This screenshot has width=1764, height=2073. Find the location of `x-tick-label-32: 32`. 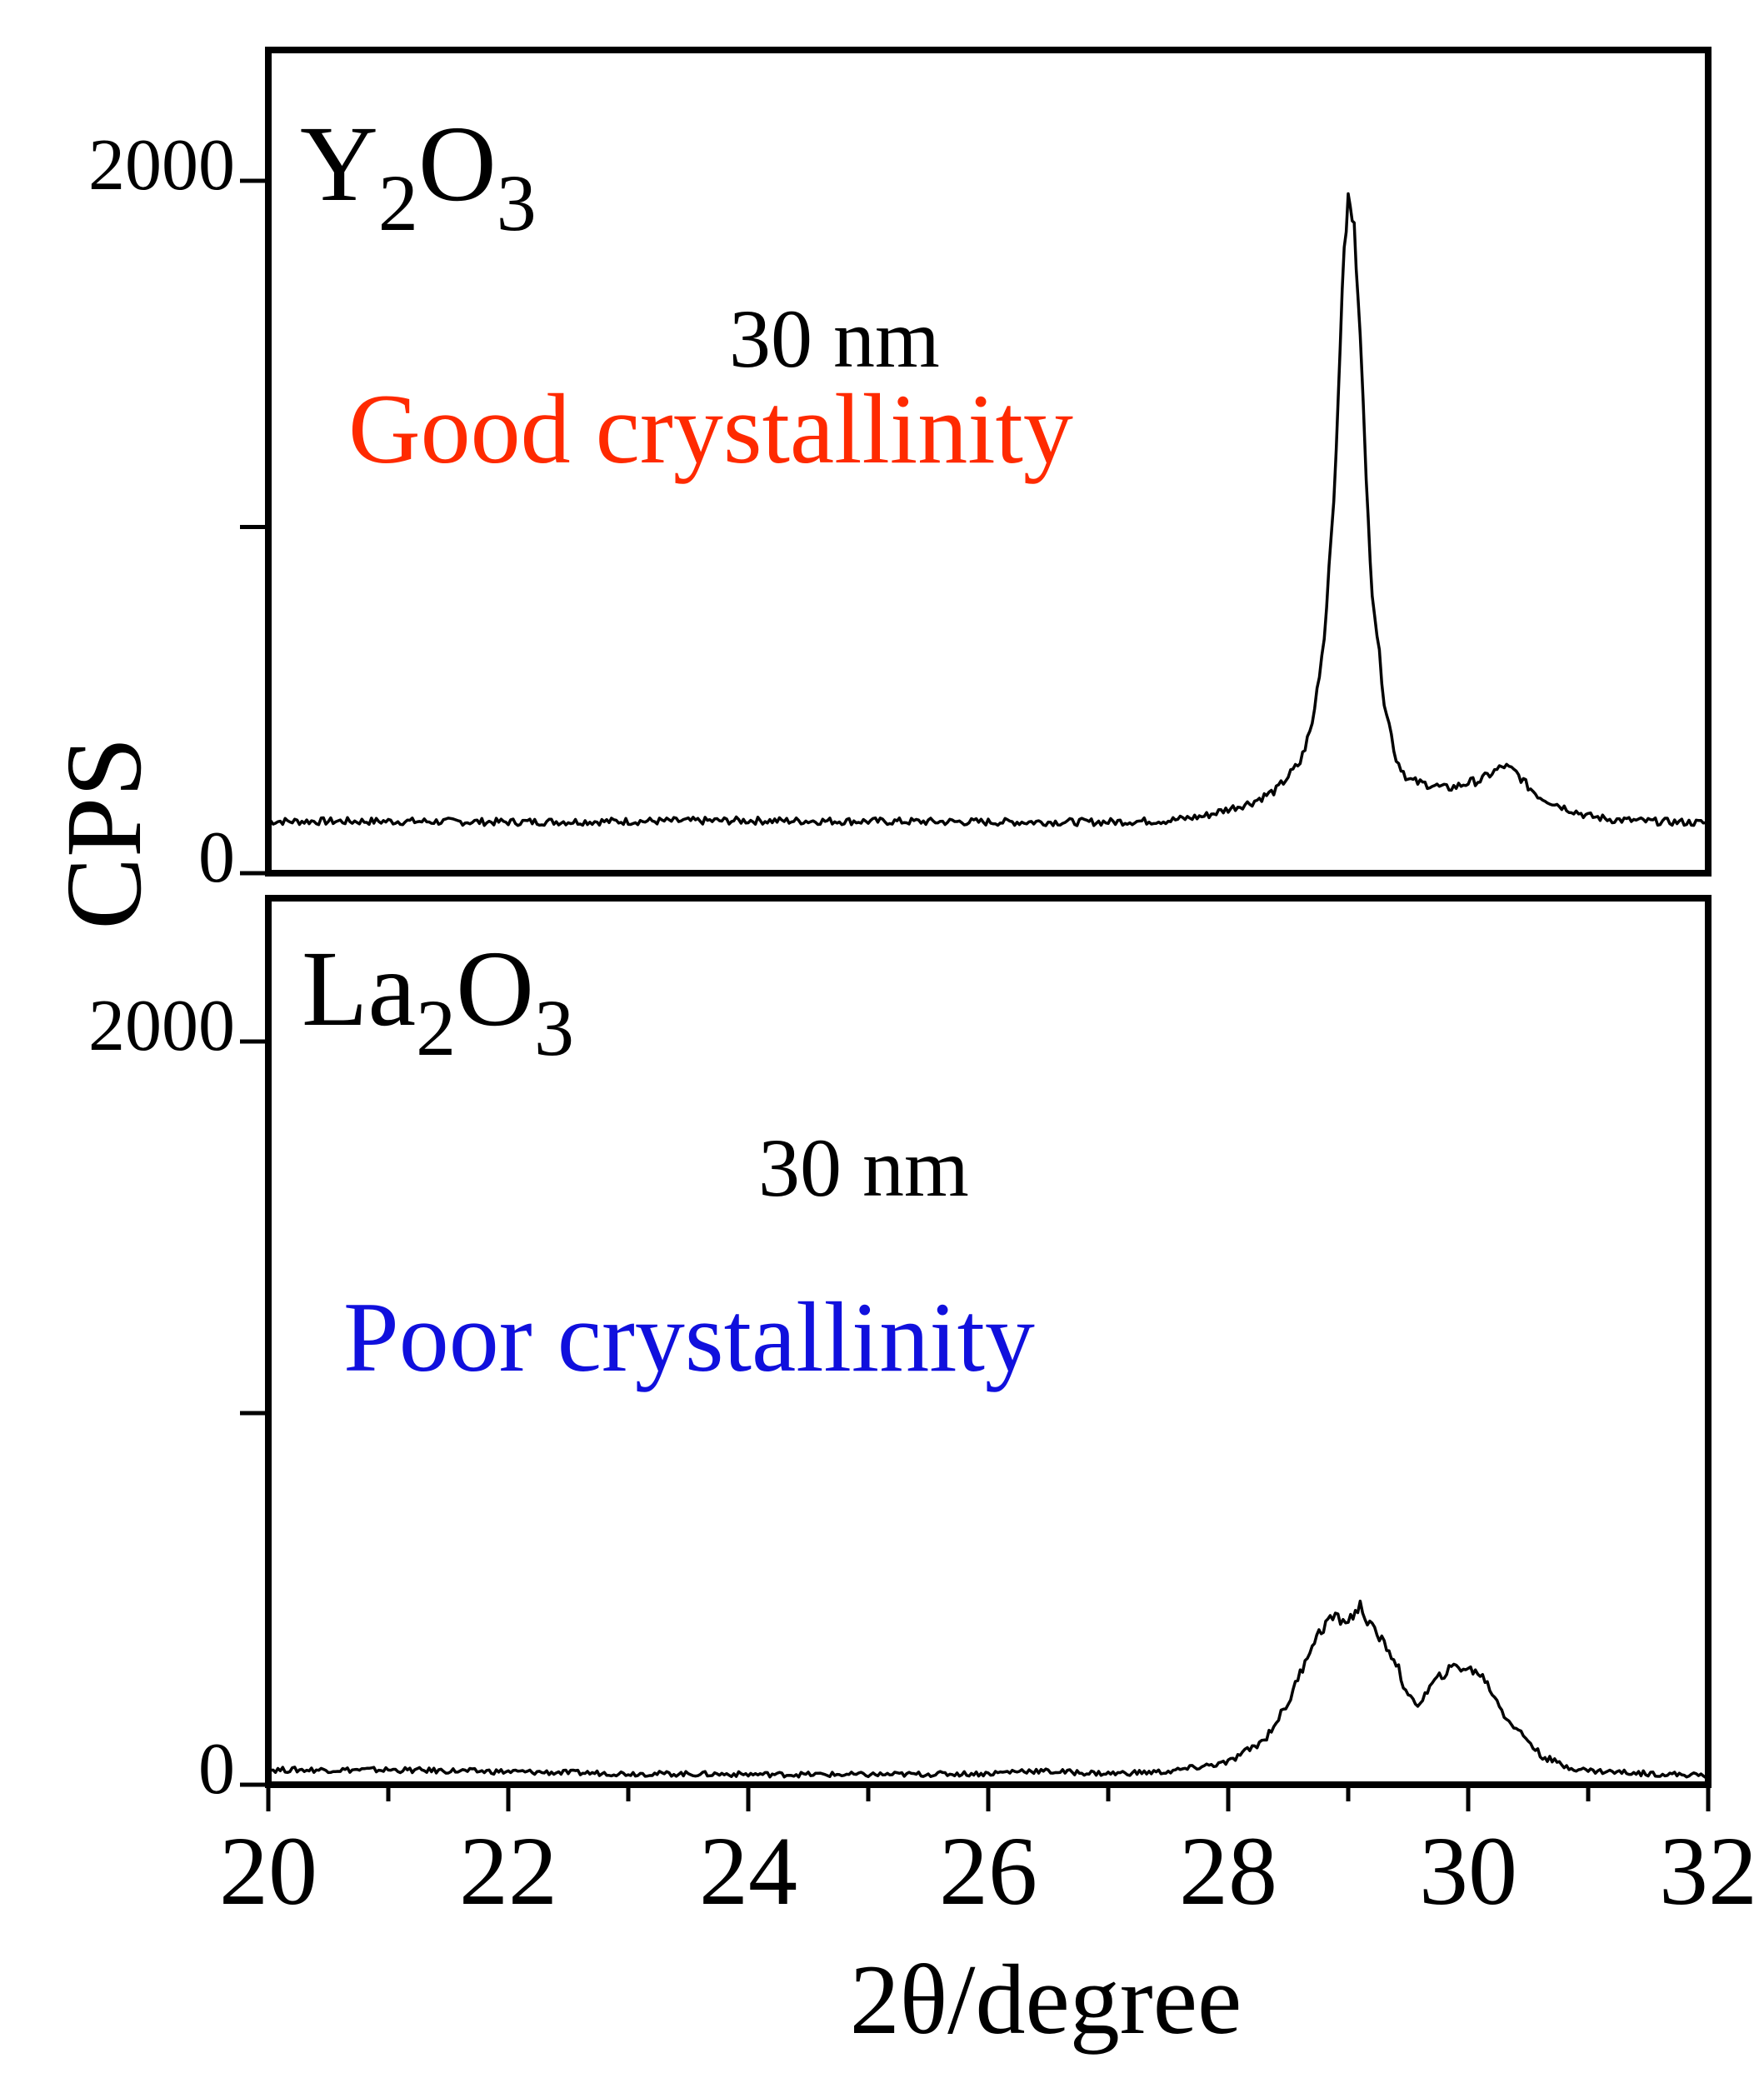

x-tick-label-32: 32 is located at coordinates (1708, 1871).